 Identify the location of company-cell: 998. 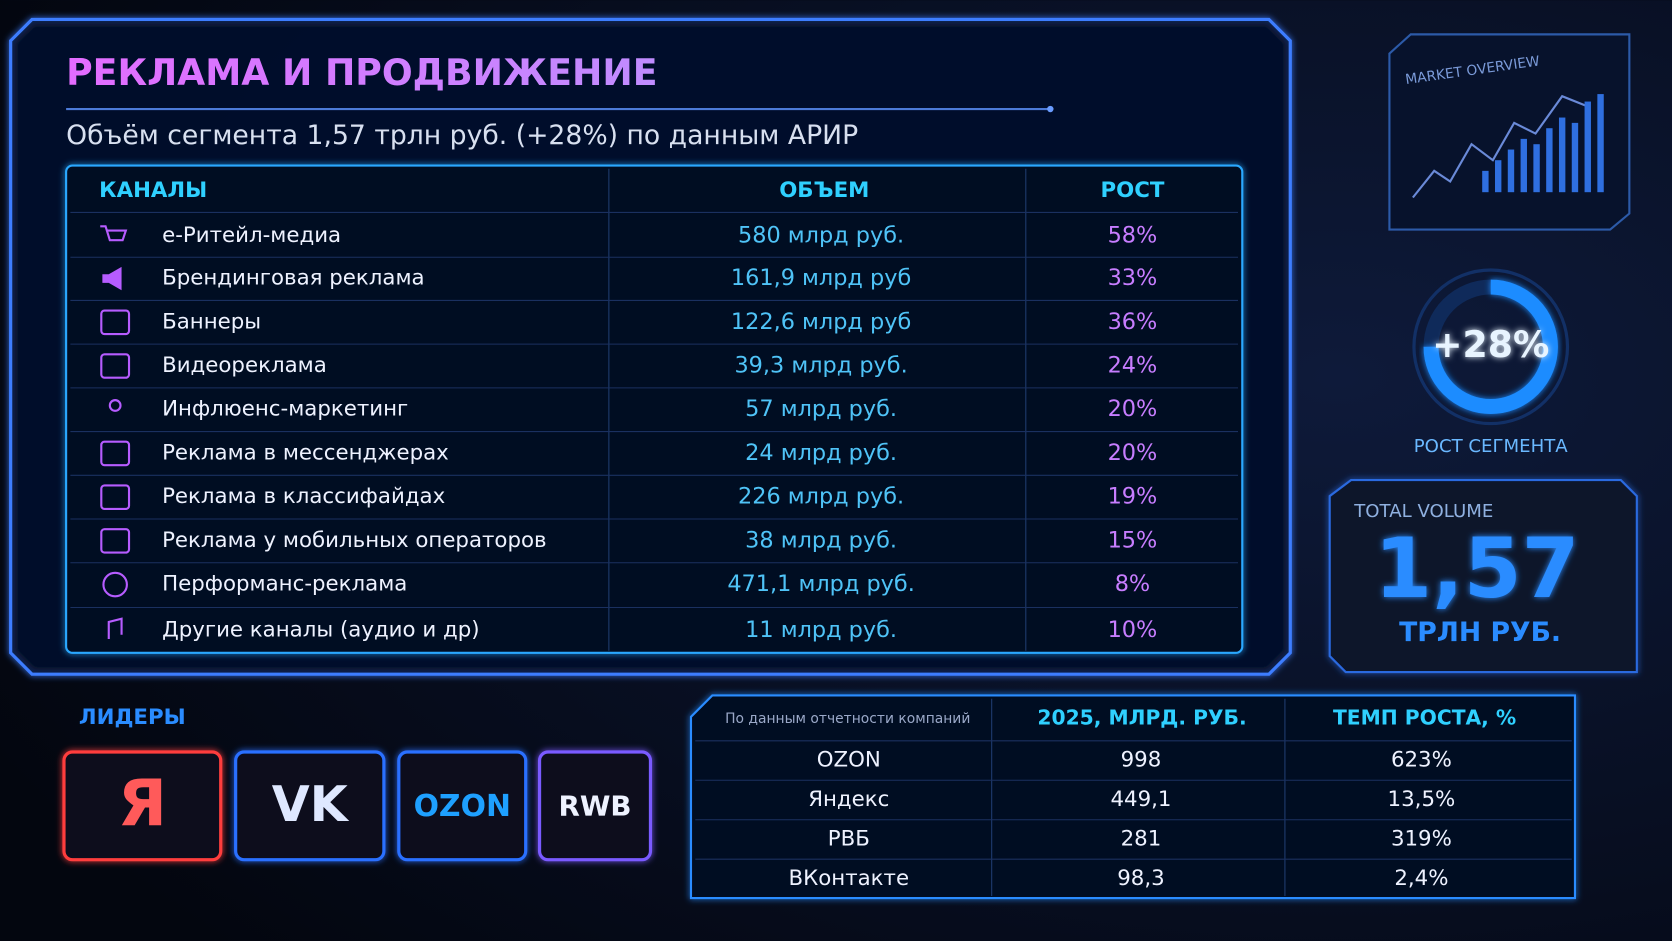
(1141, 760).